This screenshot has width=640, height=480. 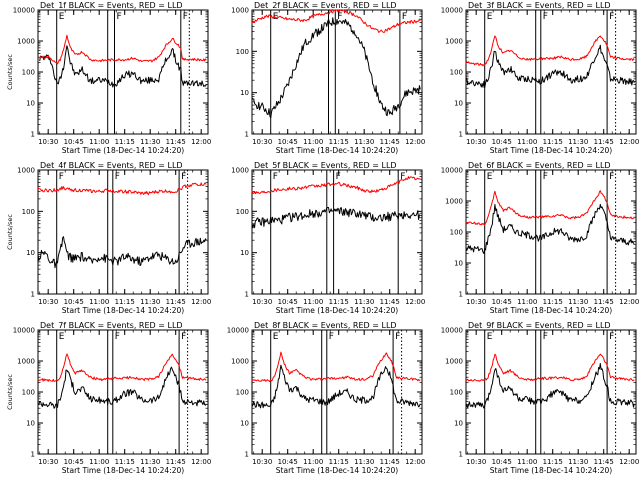 I want to click on y-axis-label: Counts/sec, so click(x=10, y=392).